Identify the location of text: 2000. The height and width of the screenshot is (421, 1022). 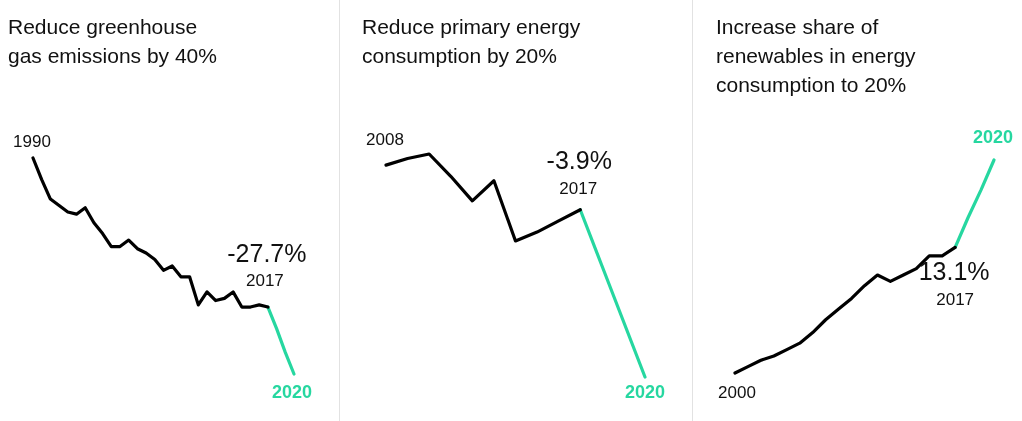
(737, 392).